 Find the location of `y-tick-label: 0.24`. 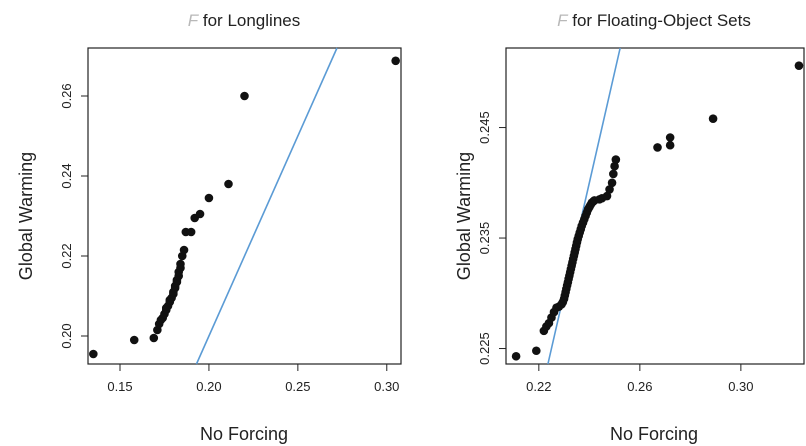

y-tick-label: 0.24 is located at coordinates (66, 175).